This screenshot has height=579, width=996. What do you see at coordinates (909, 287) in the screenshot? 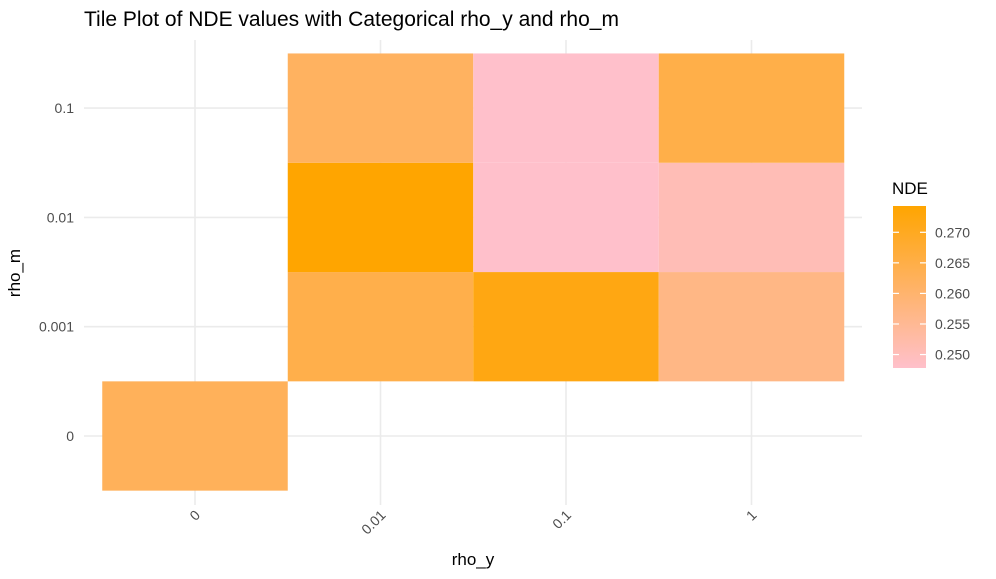
I see `legend-colorbar` at bounding box center [909, 287].